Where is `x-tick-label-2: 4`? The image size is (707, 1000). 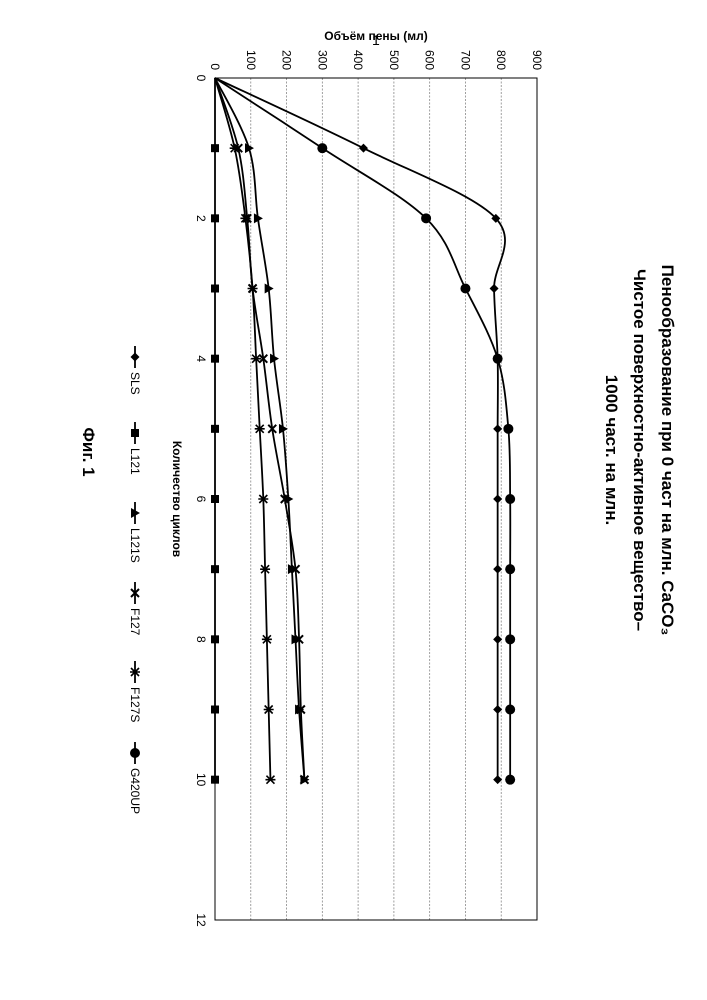 x-tick-label-2: 4 is located at coordinates (201, 358).